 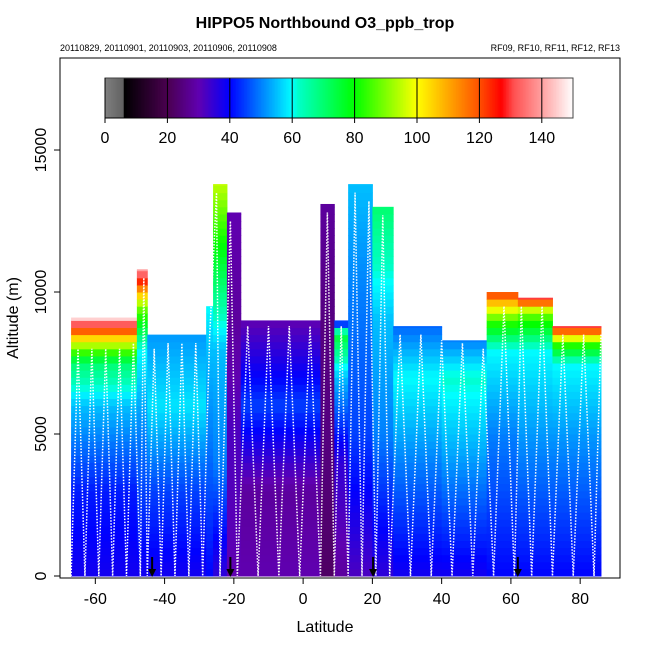 I want to click on colorbar-tick-label: 40, so click(x=230, y=138).